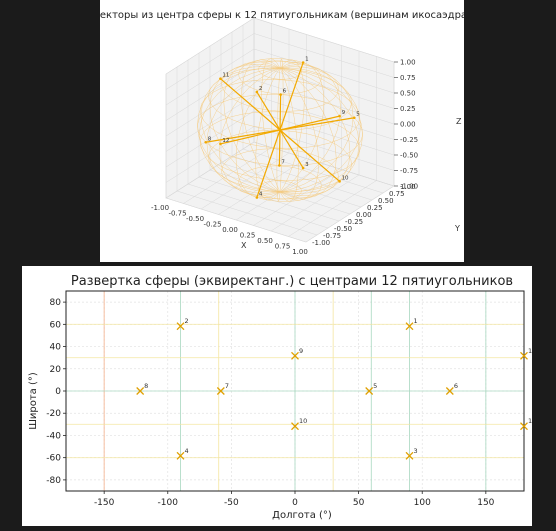  What do you see at coordinates (386, 201) in the screenshot?
I see `y-tick-label: 0.50` at bounding box center [386, 201].